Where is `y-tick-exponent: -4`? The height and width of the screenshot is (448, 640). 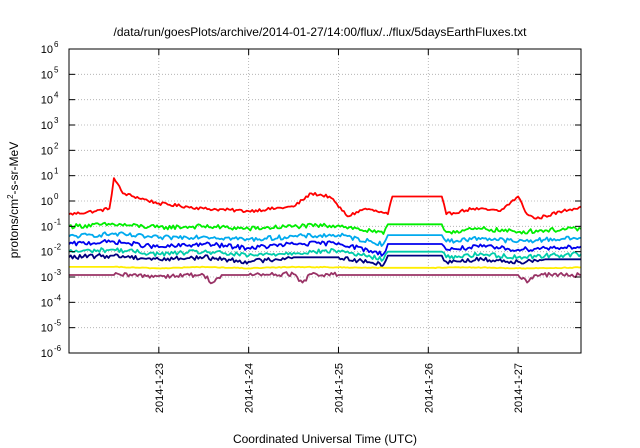 y-tick-exponent: -4 is located at coordinates (58, 297).